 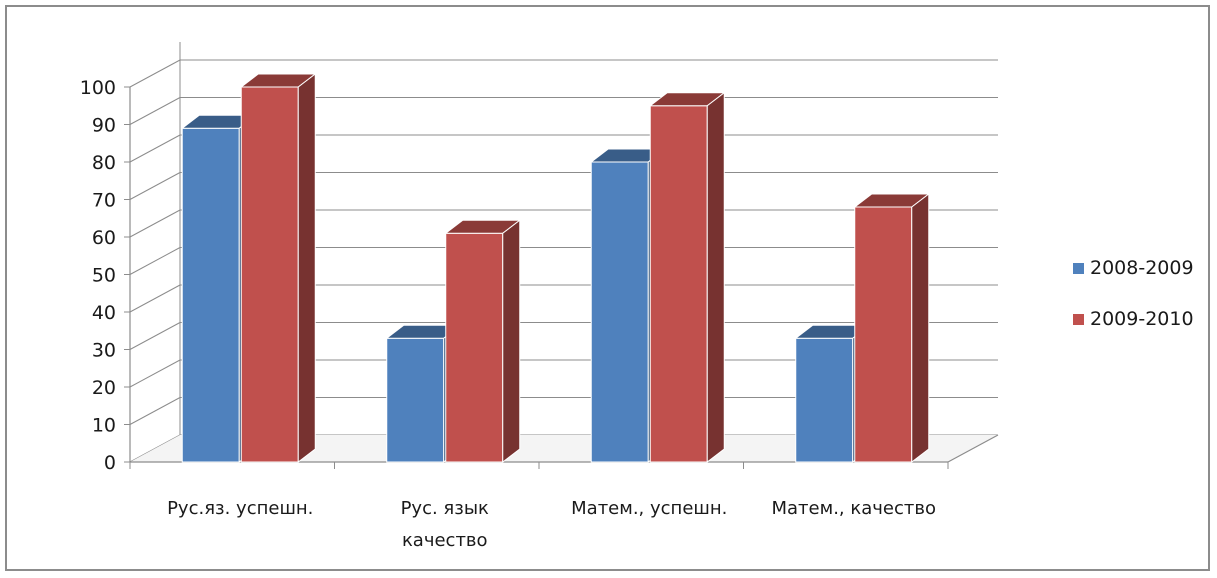 What do you see at coordinates (98, 88) in the screenshot?
I see `y-tick-label: 100` at bounding box center [98, 88].